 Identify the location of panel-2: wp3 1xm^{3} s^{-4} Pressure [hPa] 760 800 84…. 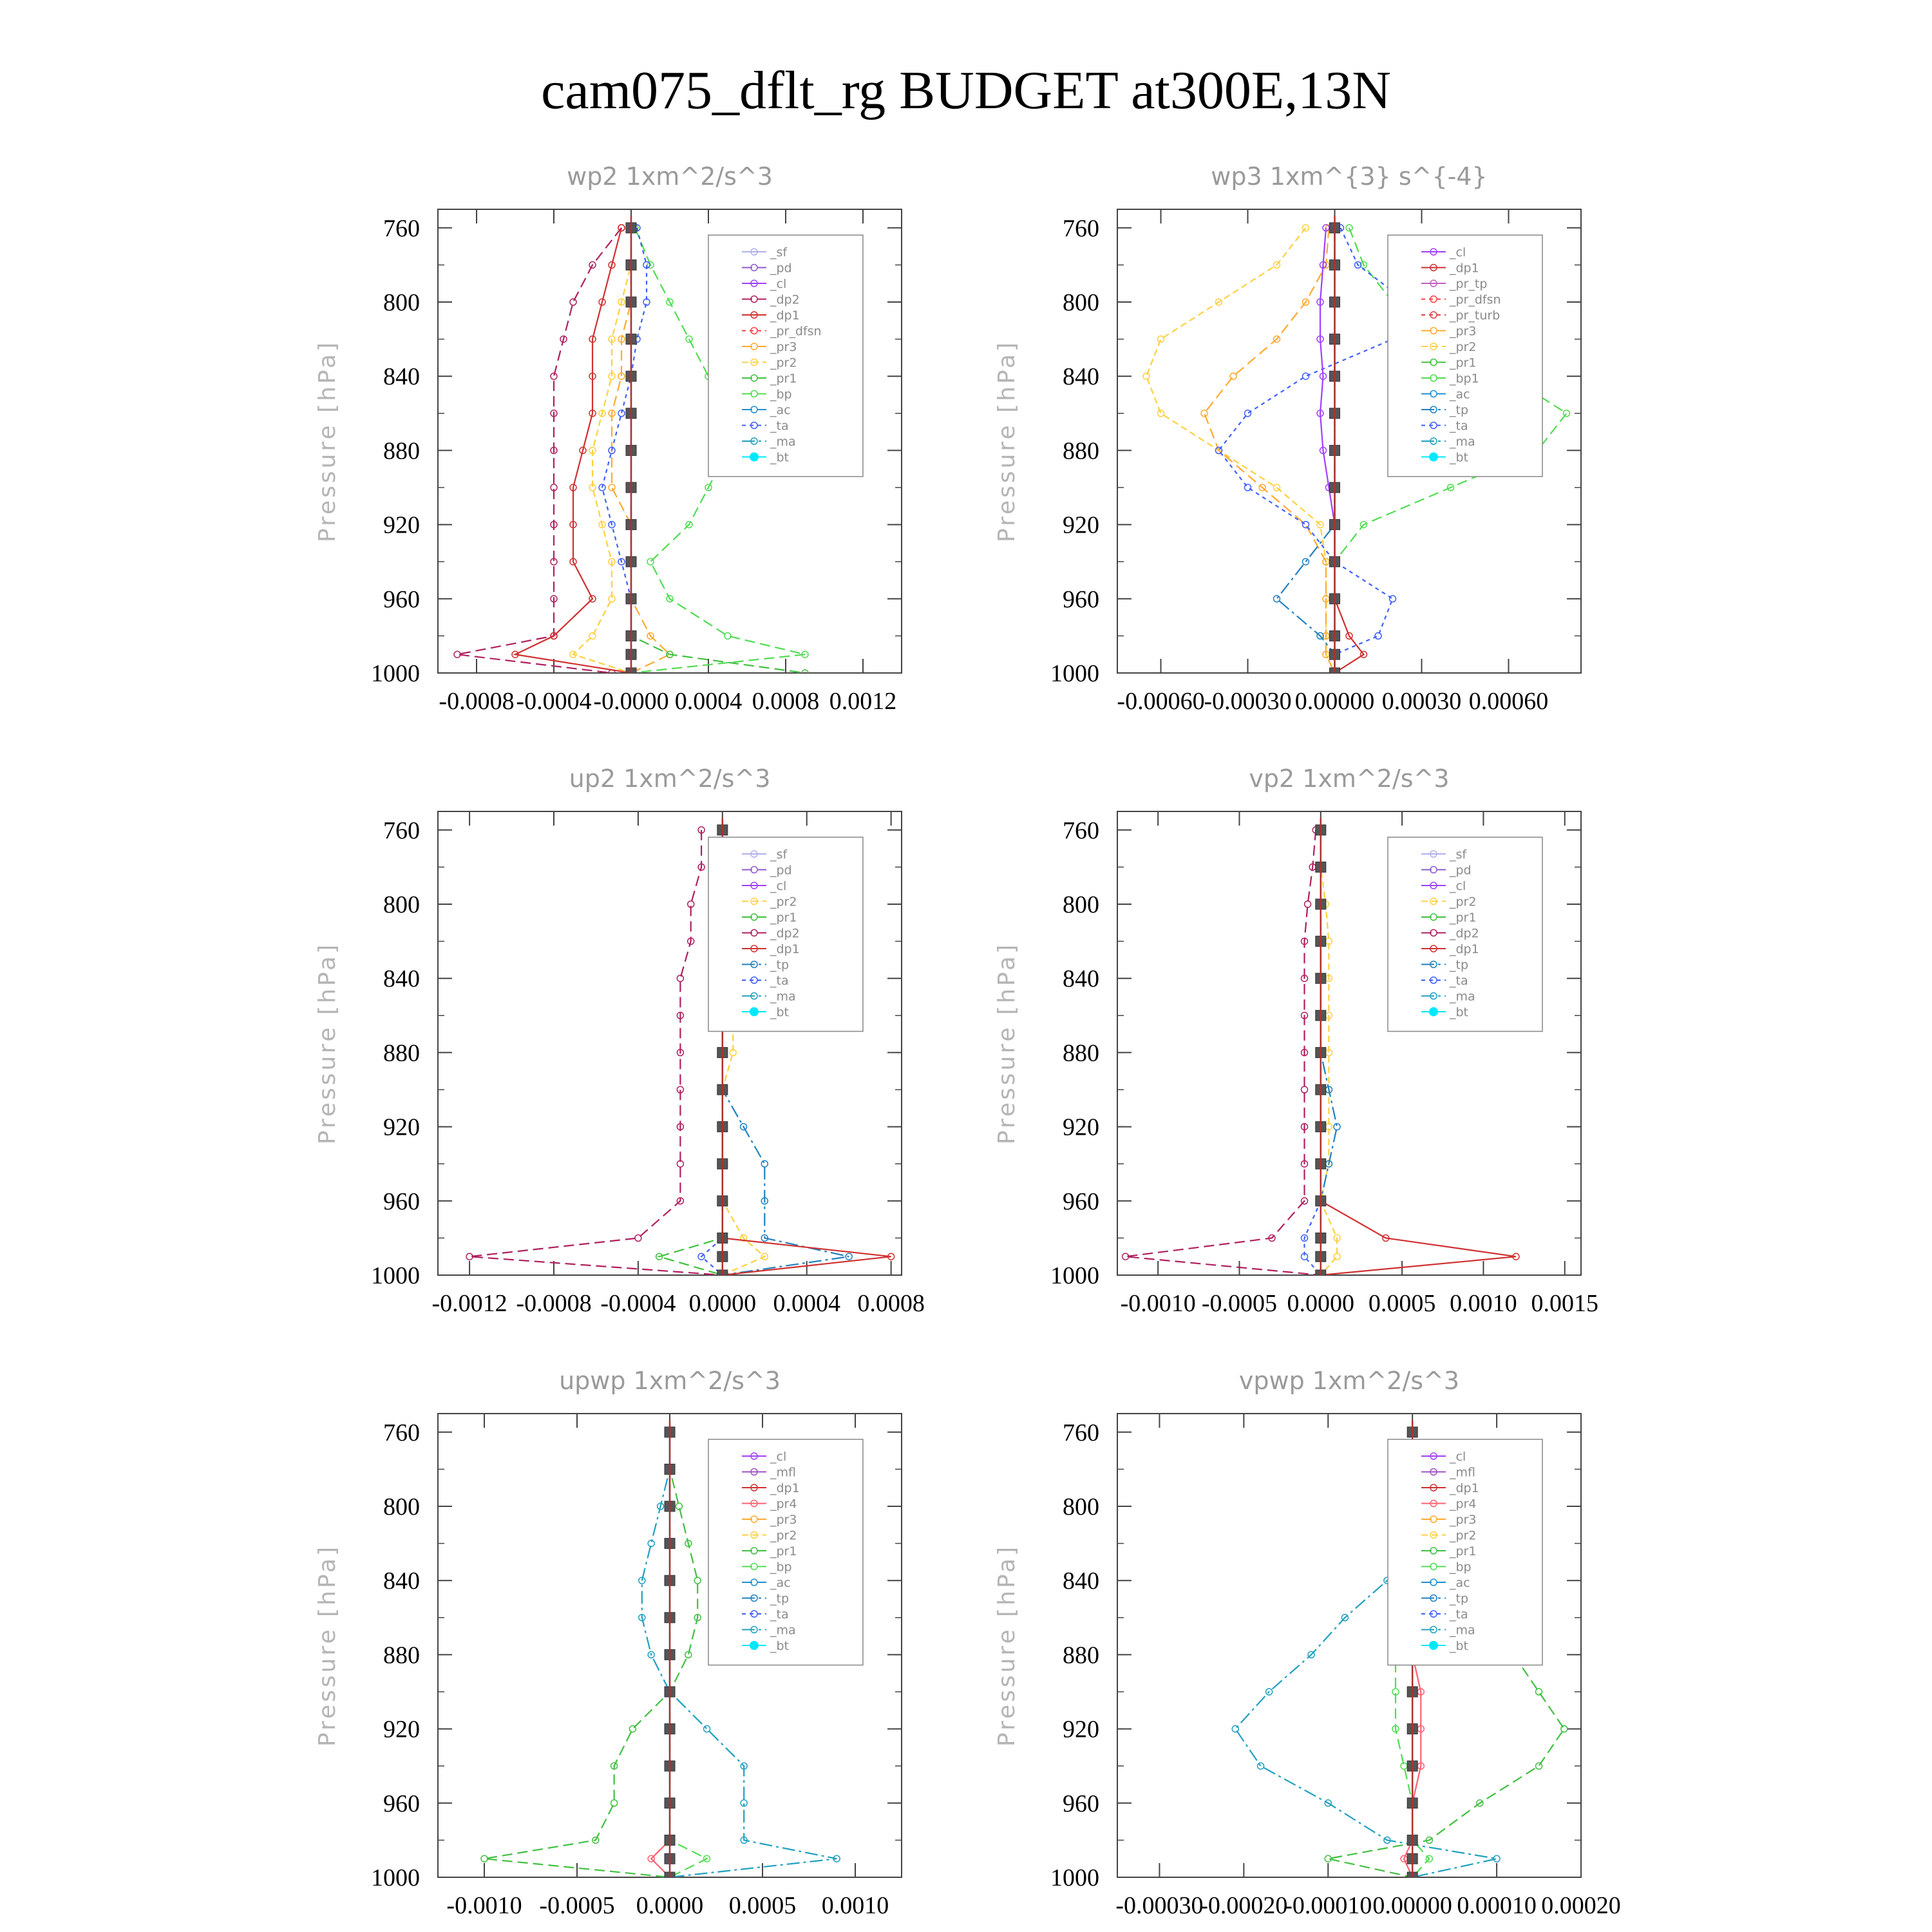
(1288, 438).